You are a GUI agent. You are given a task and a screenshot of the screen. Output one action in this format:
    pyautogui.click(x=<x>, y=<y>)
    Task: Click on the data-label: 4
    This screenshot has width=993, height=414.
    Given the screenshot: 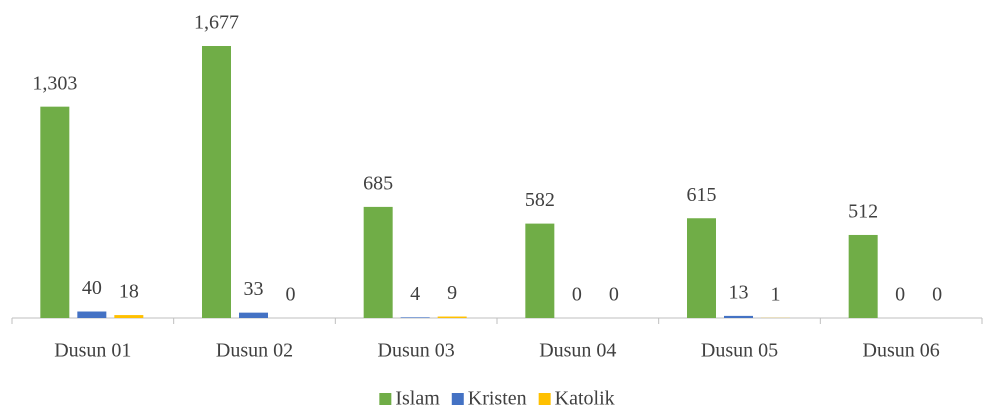 What is the action you would take?
    pyautogui.click(x=415, y=294)
    